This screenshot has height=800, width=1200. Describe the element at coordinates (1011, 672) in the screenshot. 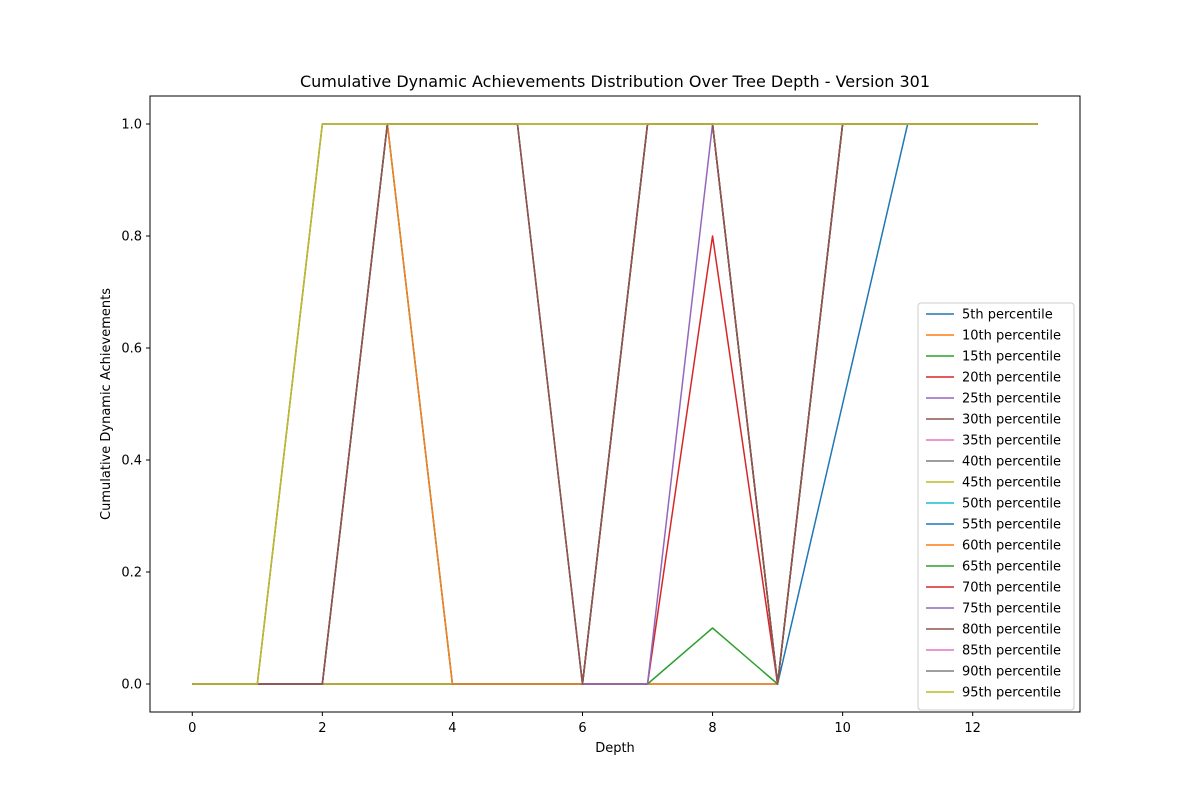

I see `legend-entry: 90th percentile` at that location.